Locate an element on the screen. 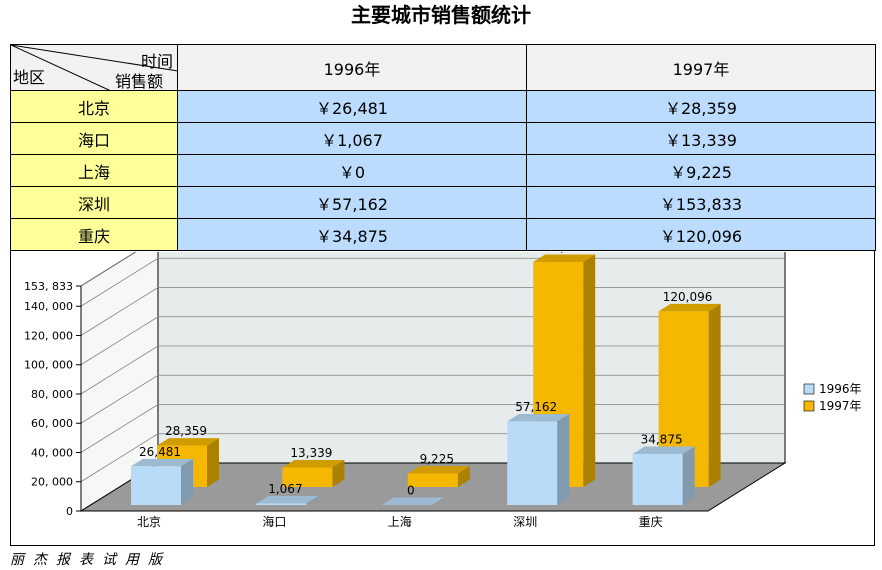 The width and height of the screenshot is (882, 570). report-title: 主要城市销售额统计 is located at coordinates (441, 15).